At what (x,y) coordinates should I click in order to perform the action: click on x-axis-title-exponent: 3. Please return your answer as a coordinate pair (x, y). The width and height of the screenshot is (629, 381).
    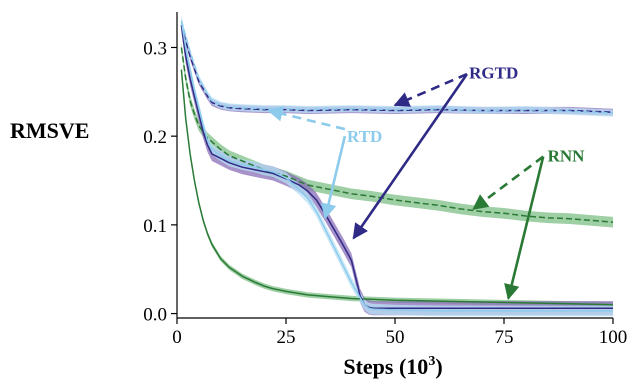
    Looking at the image, I should click on (431, 361).